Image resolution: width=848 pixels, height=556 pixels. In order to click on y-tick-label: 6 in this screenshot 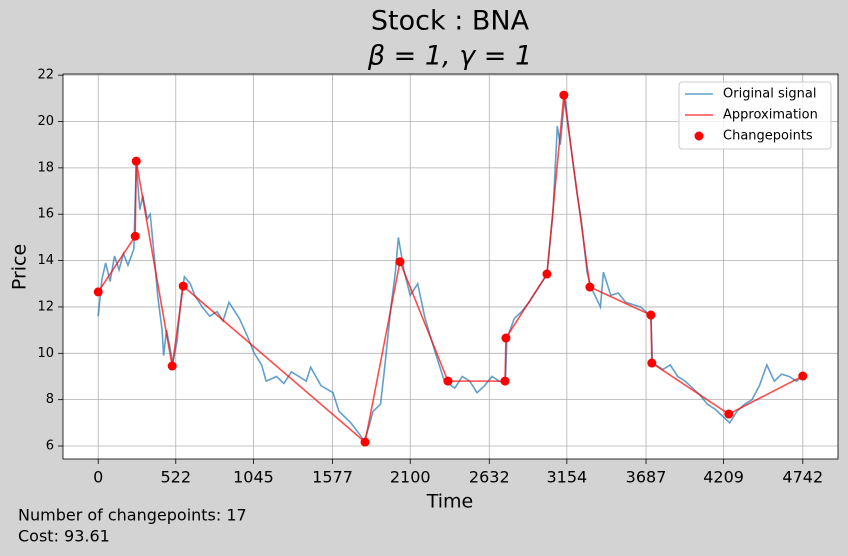, I will do `click(50, 446)`.